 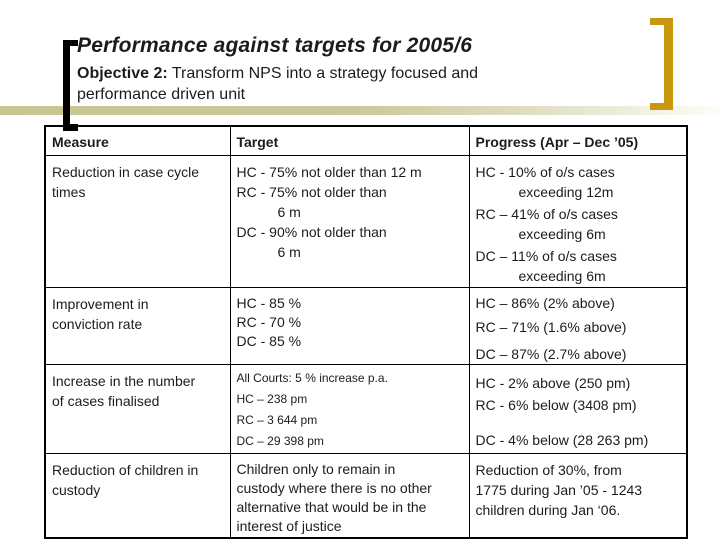 What do you see at coordinates (329, 171) in the screenshot?
I see `target-line: HC - 75% not older than 12 m` at bounding box center [329, 171].